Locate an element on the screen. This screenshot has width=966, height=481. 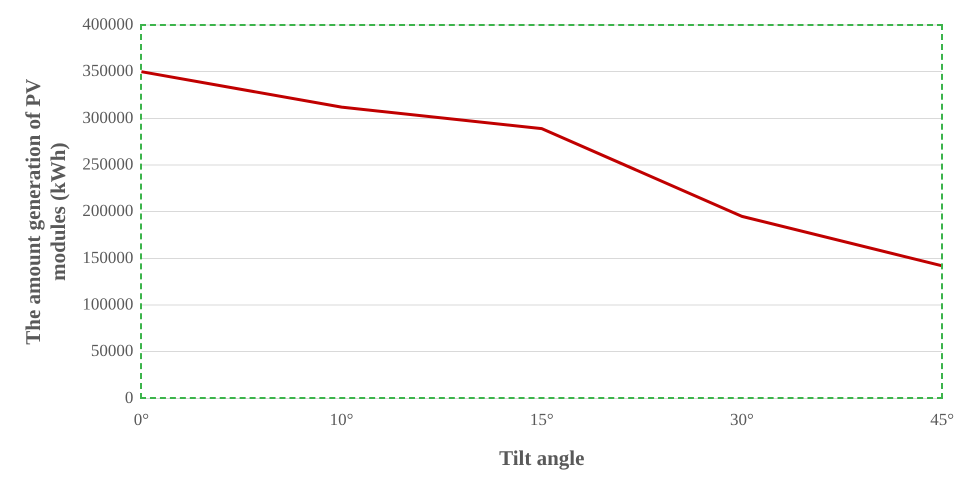
x-tick-label: 15° is located at coordinates (542, 420).